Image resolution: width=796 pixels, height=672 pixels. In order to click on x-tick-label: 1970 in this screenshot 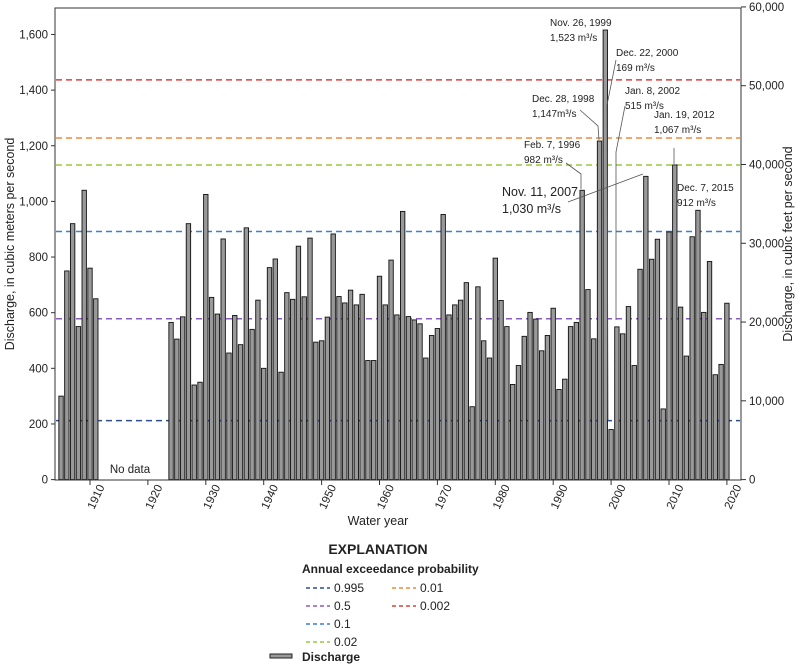, I will do `click(444, 497)`.